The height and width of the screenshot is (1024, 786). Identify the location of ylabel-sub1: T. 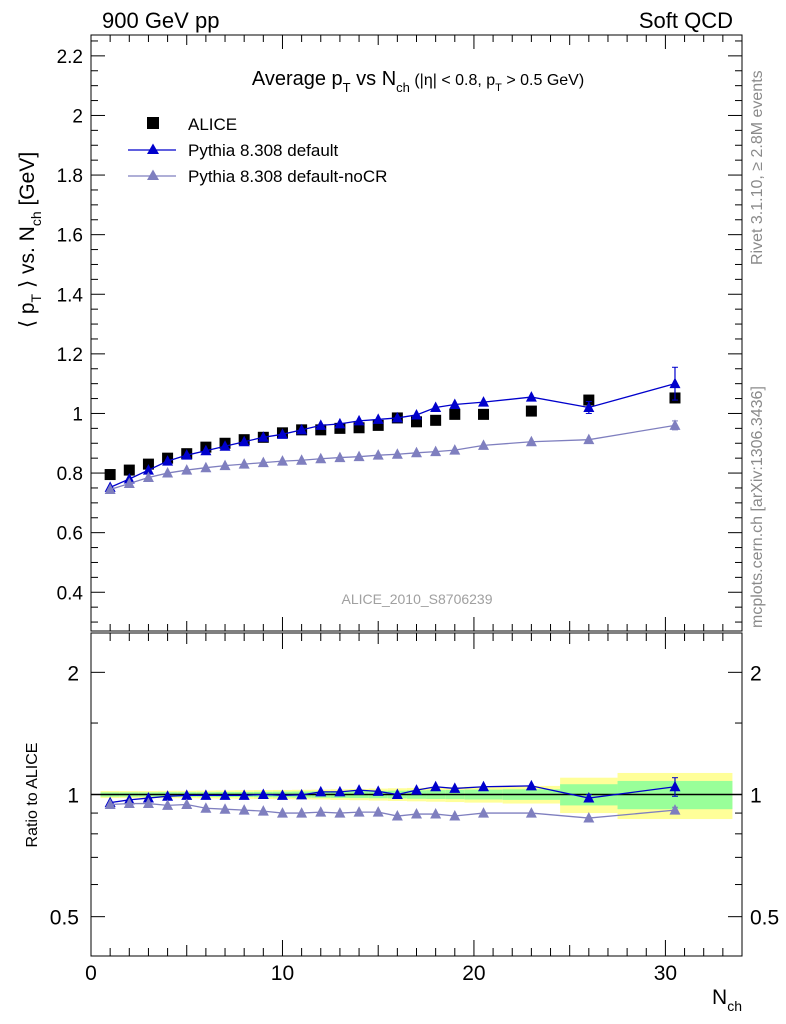
(36, 297).